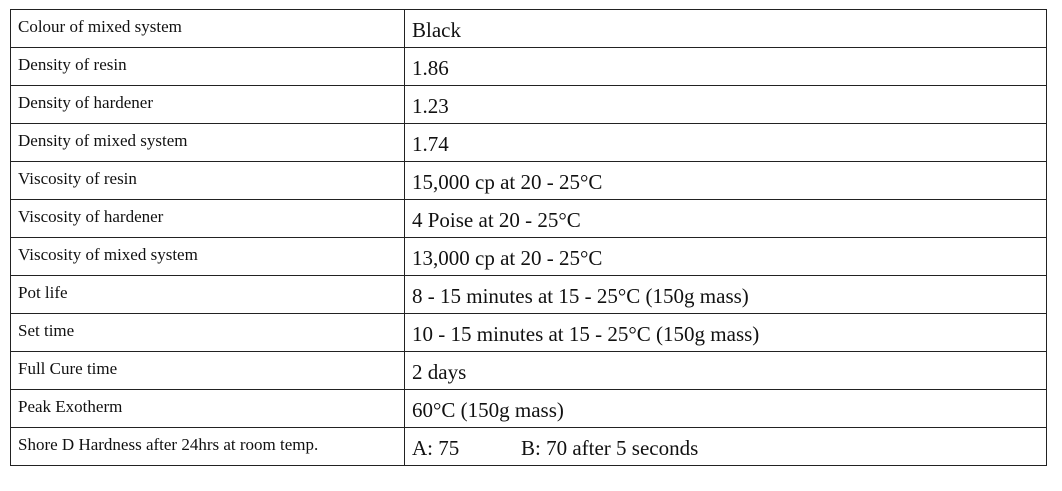 The image size is (1062, 491). I want to click on property-cell: Viscosity of hardener, so click(207, 218).